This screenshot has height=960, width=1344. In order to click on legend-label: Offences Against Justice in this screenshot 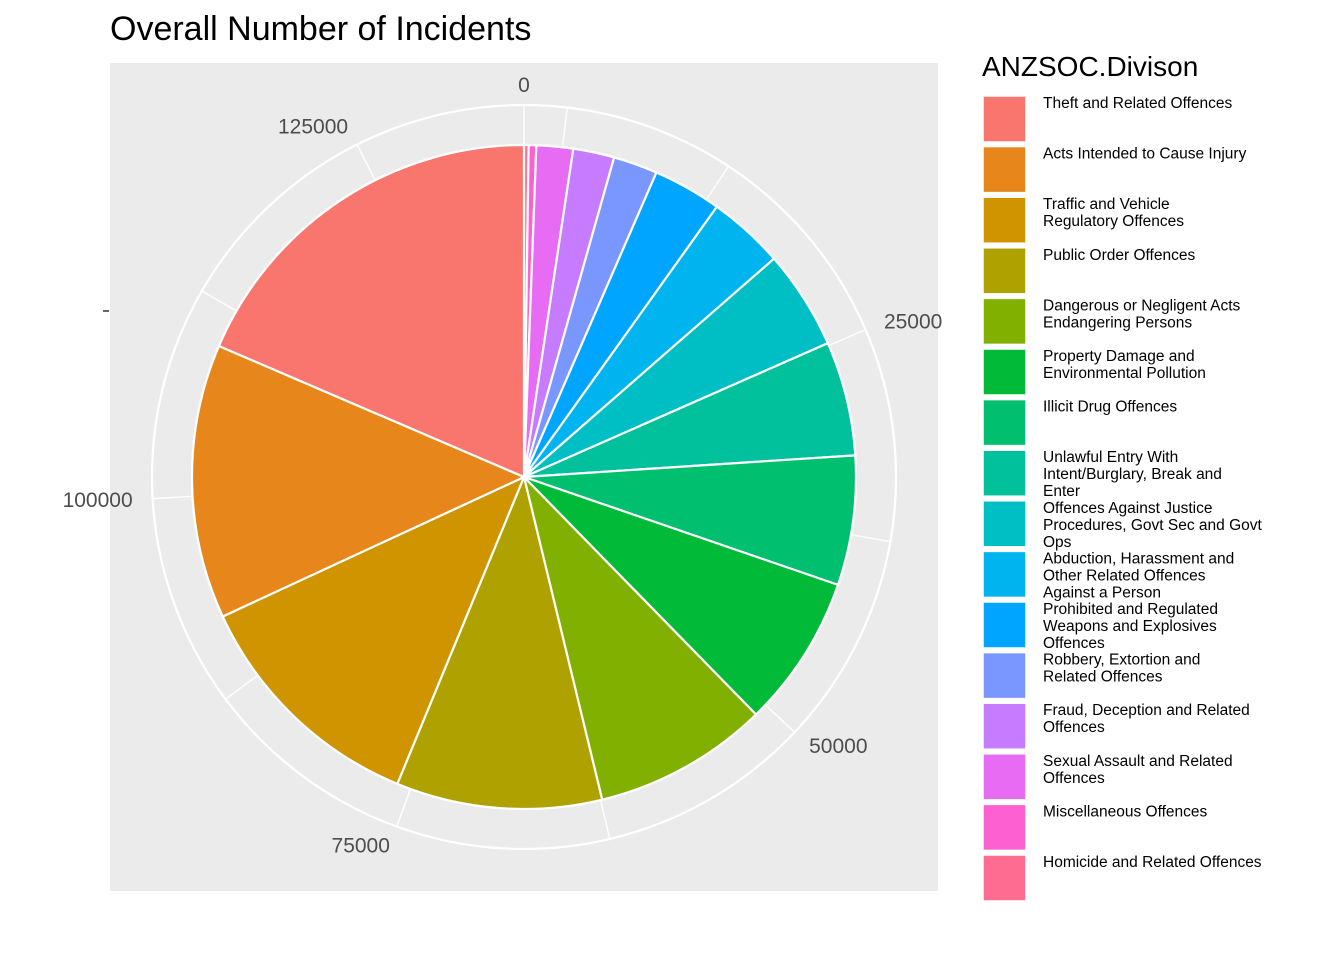, I will do `click(1127, 508)`.